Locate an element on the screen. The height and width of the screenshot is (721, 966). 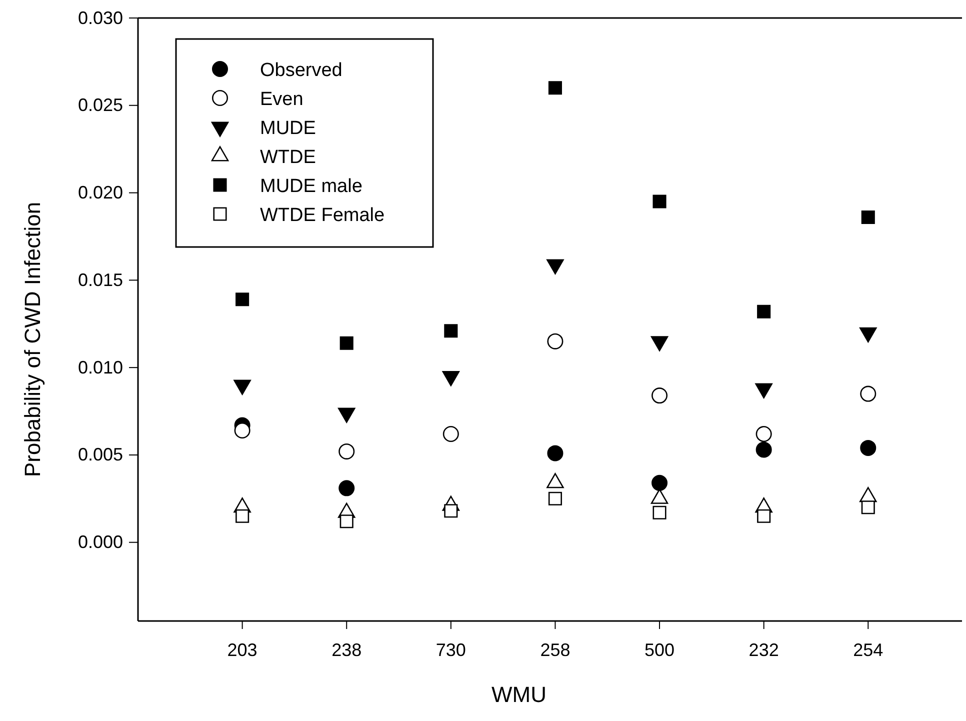
x-axis-title: WMU is located at coordinates (519, 694).